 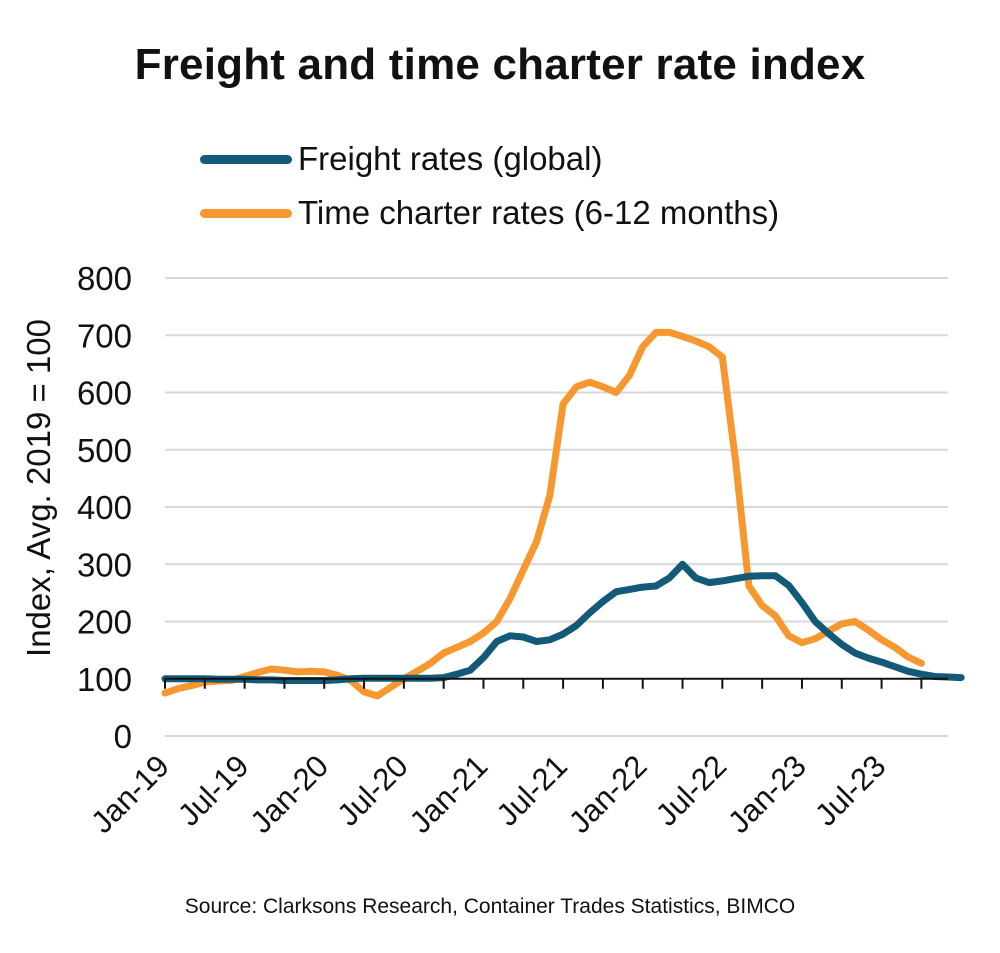 What do you see at coordinates (767, 794) in the screenshot?
I see `x-tick-label-8: Jan-23` at bounding box center [767, 794].